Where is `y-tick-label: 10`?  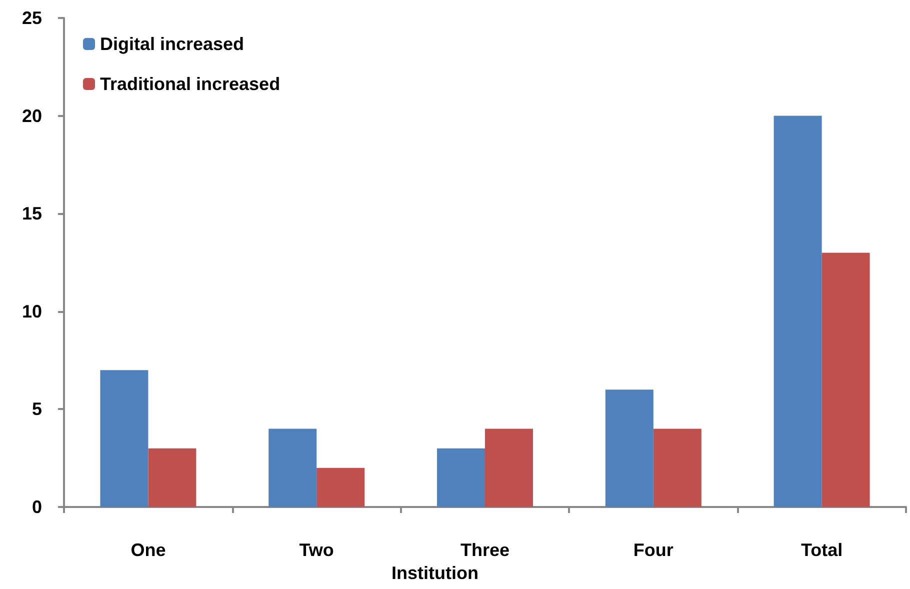 y-tick-label: 10 is located at coordinates (32, 311).